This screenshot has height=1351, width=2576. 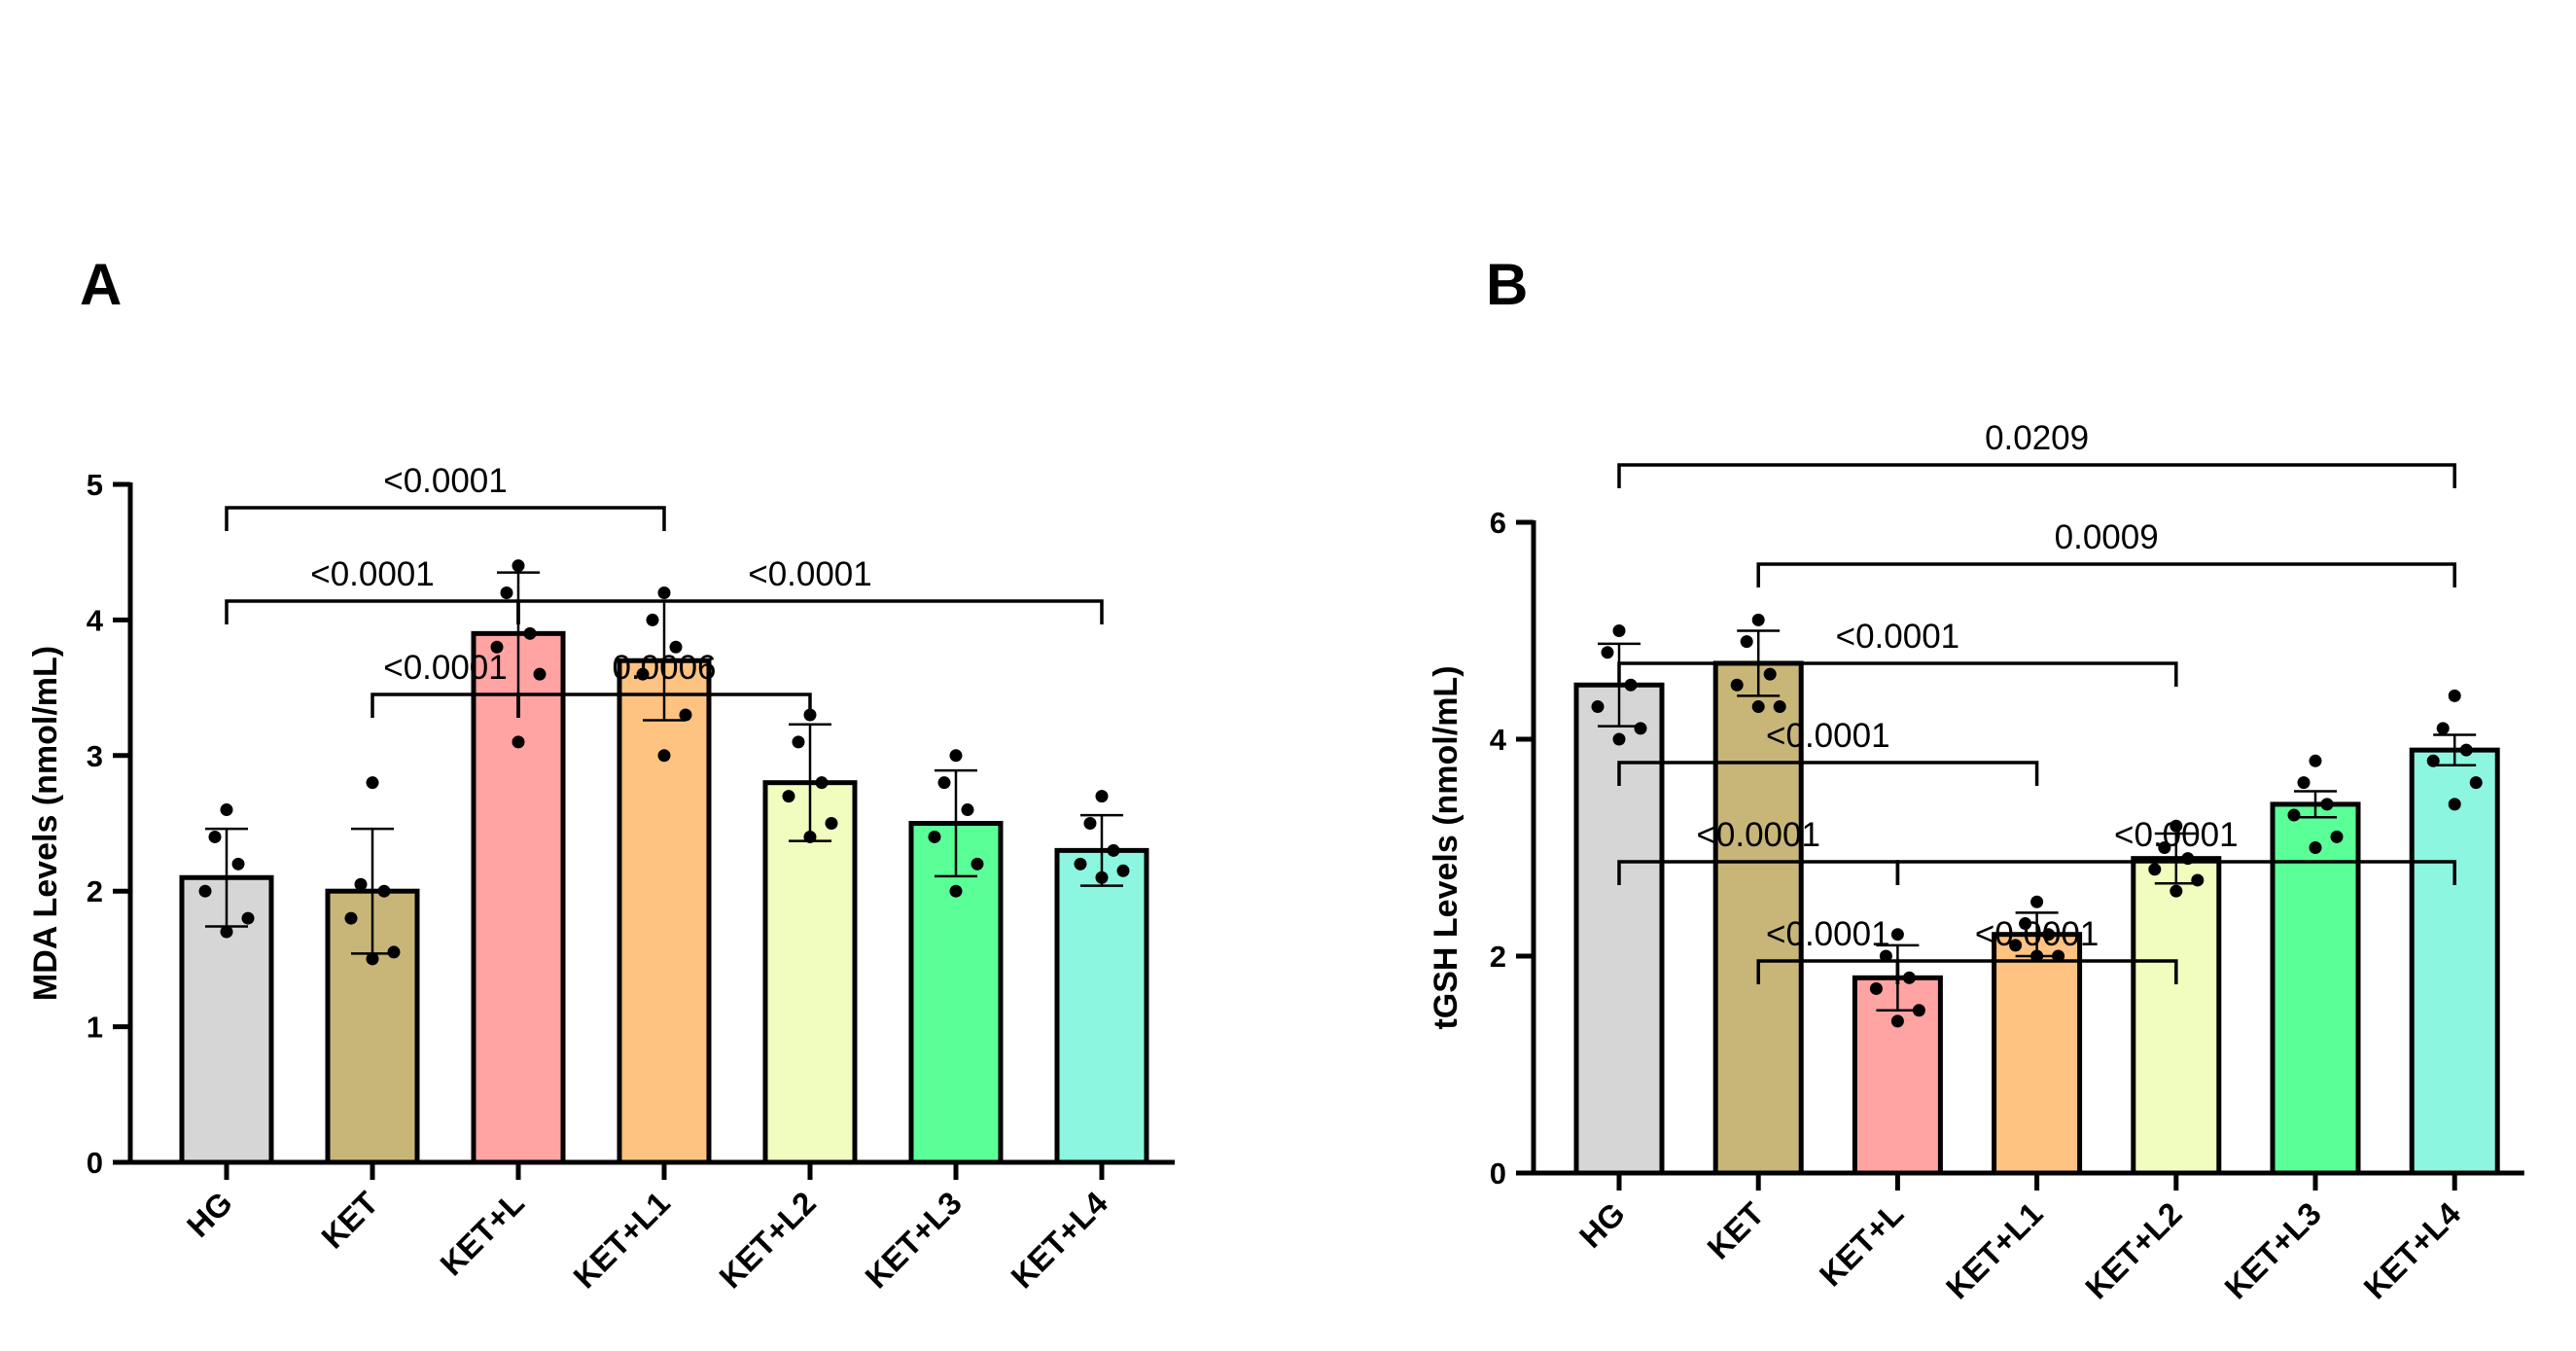 I want to click on x-tick-label-b-3: KET+L1, so click(x=1995, y=1250).